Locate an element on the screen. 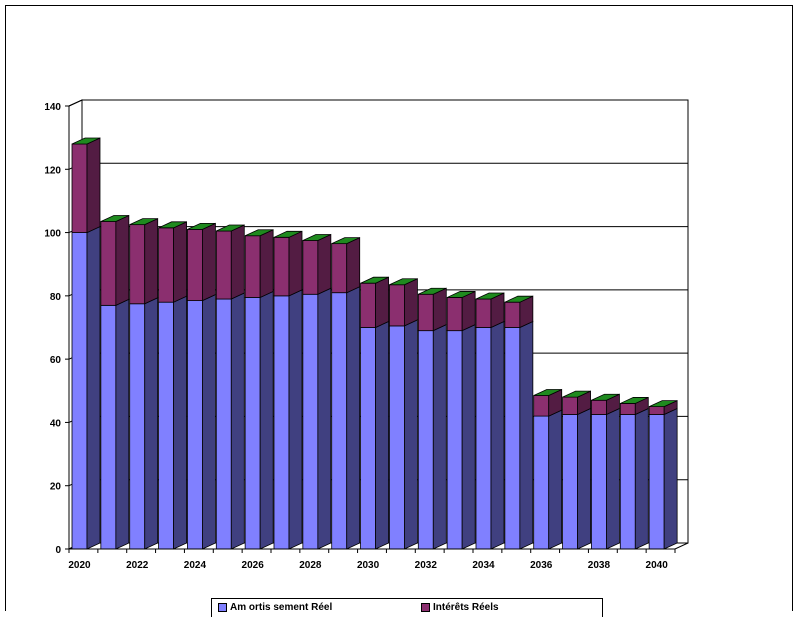 This screenshot has width=801, height=617. legend-label-series-1: Am ortis sement Réel is located at coordinates (281, 607).